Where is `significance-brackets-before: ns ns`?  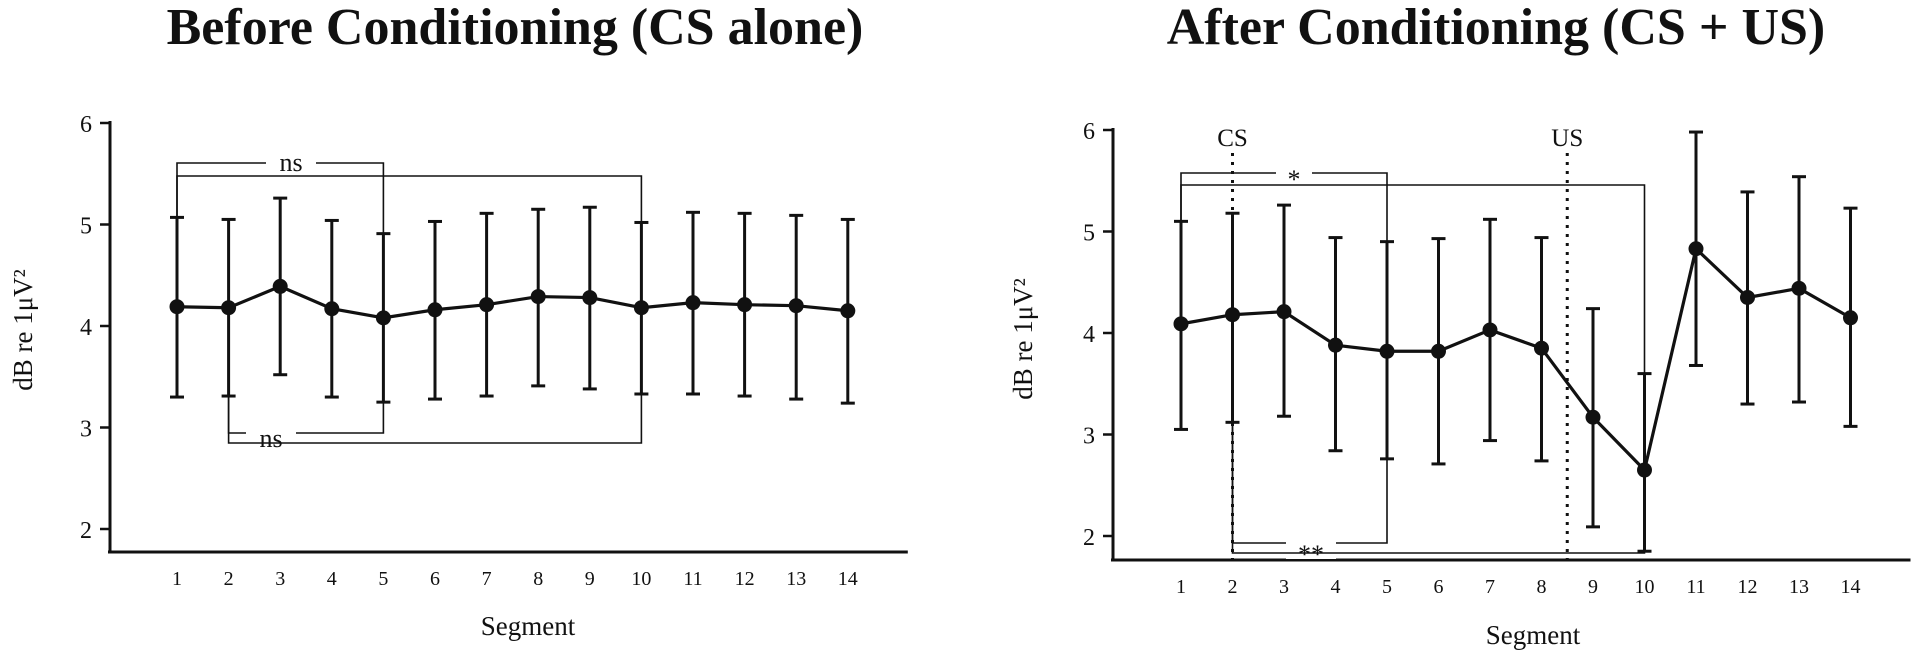
significance-brackets-before: ns ns is located at coordinates (409, 300).